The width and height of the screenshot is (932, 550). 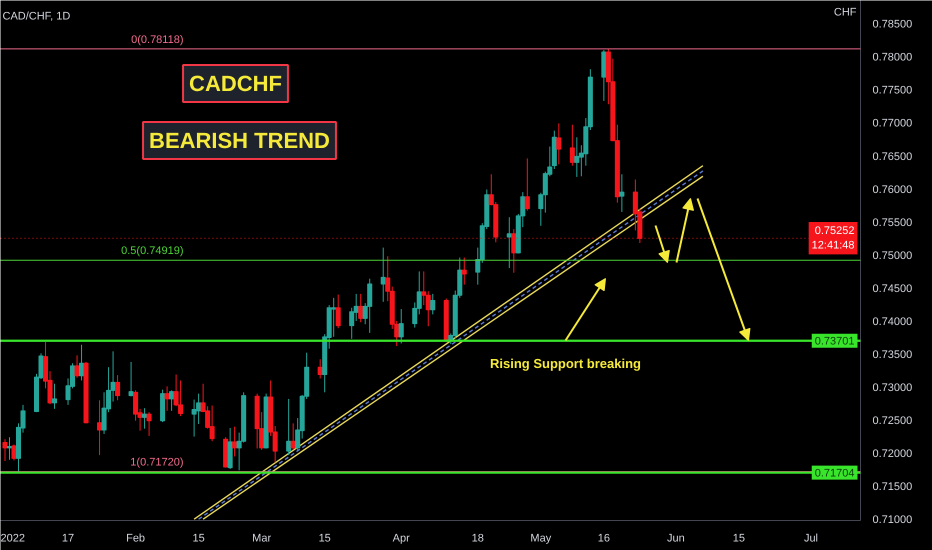 What do you see at coordinates (892, 288) in the screenshot?
I see `y-tick-label: 0.74500` at bounding box center [892, 288].